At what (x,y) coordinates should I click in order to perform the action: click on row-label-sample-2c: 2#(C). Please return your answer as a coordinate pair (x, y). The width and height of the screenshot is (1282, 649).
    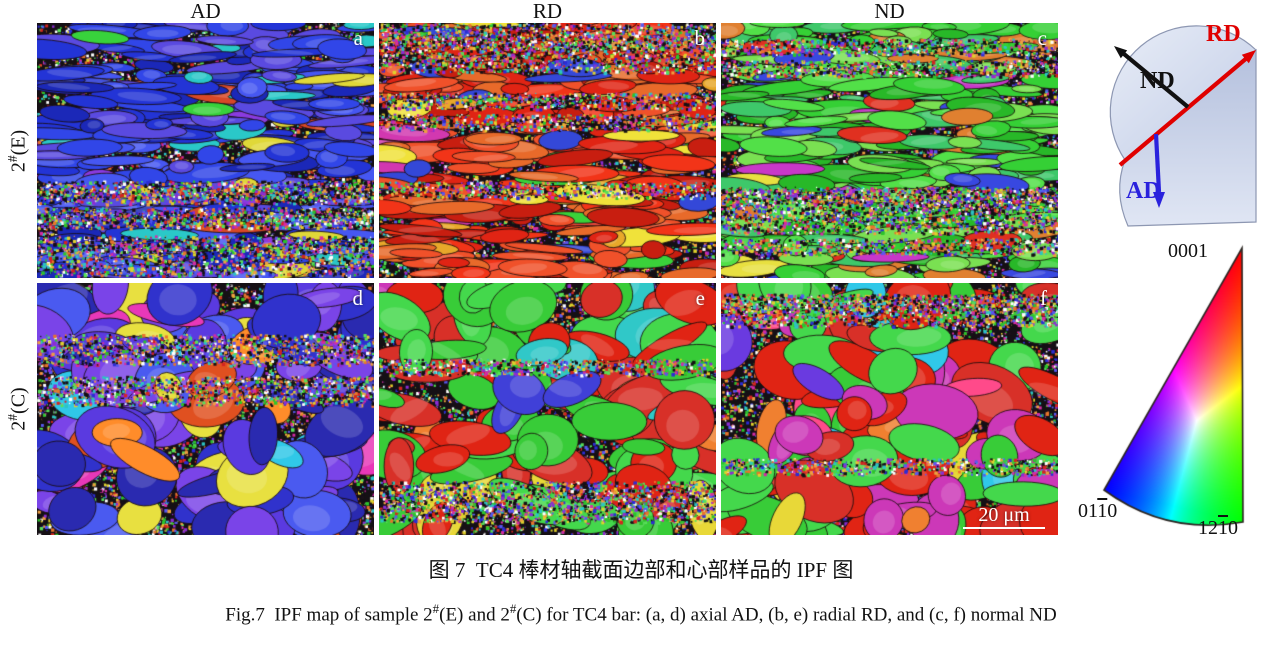
    Looking at the image, I should click on (15, 409).